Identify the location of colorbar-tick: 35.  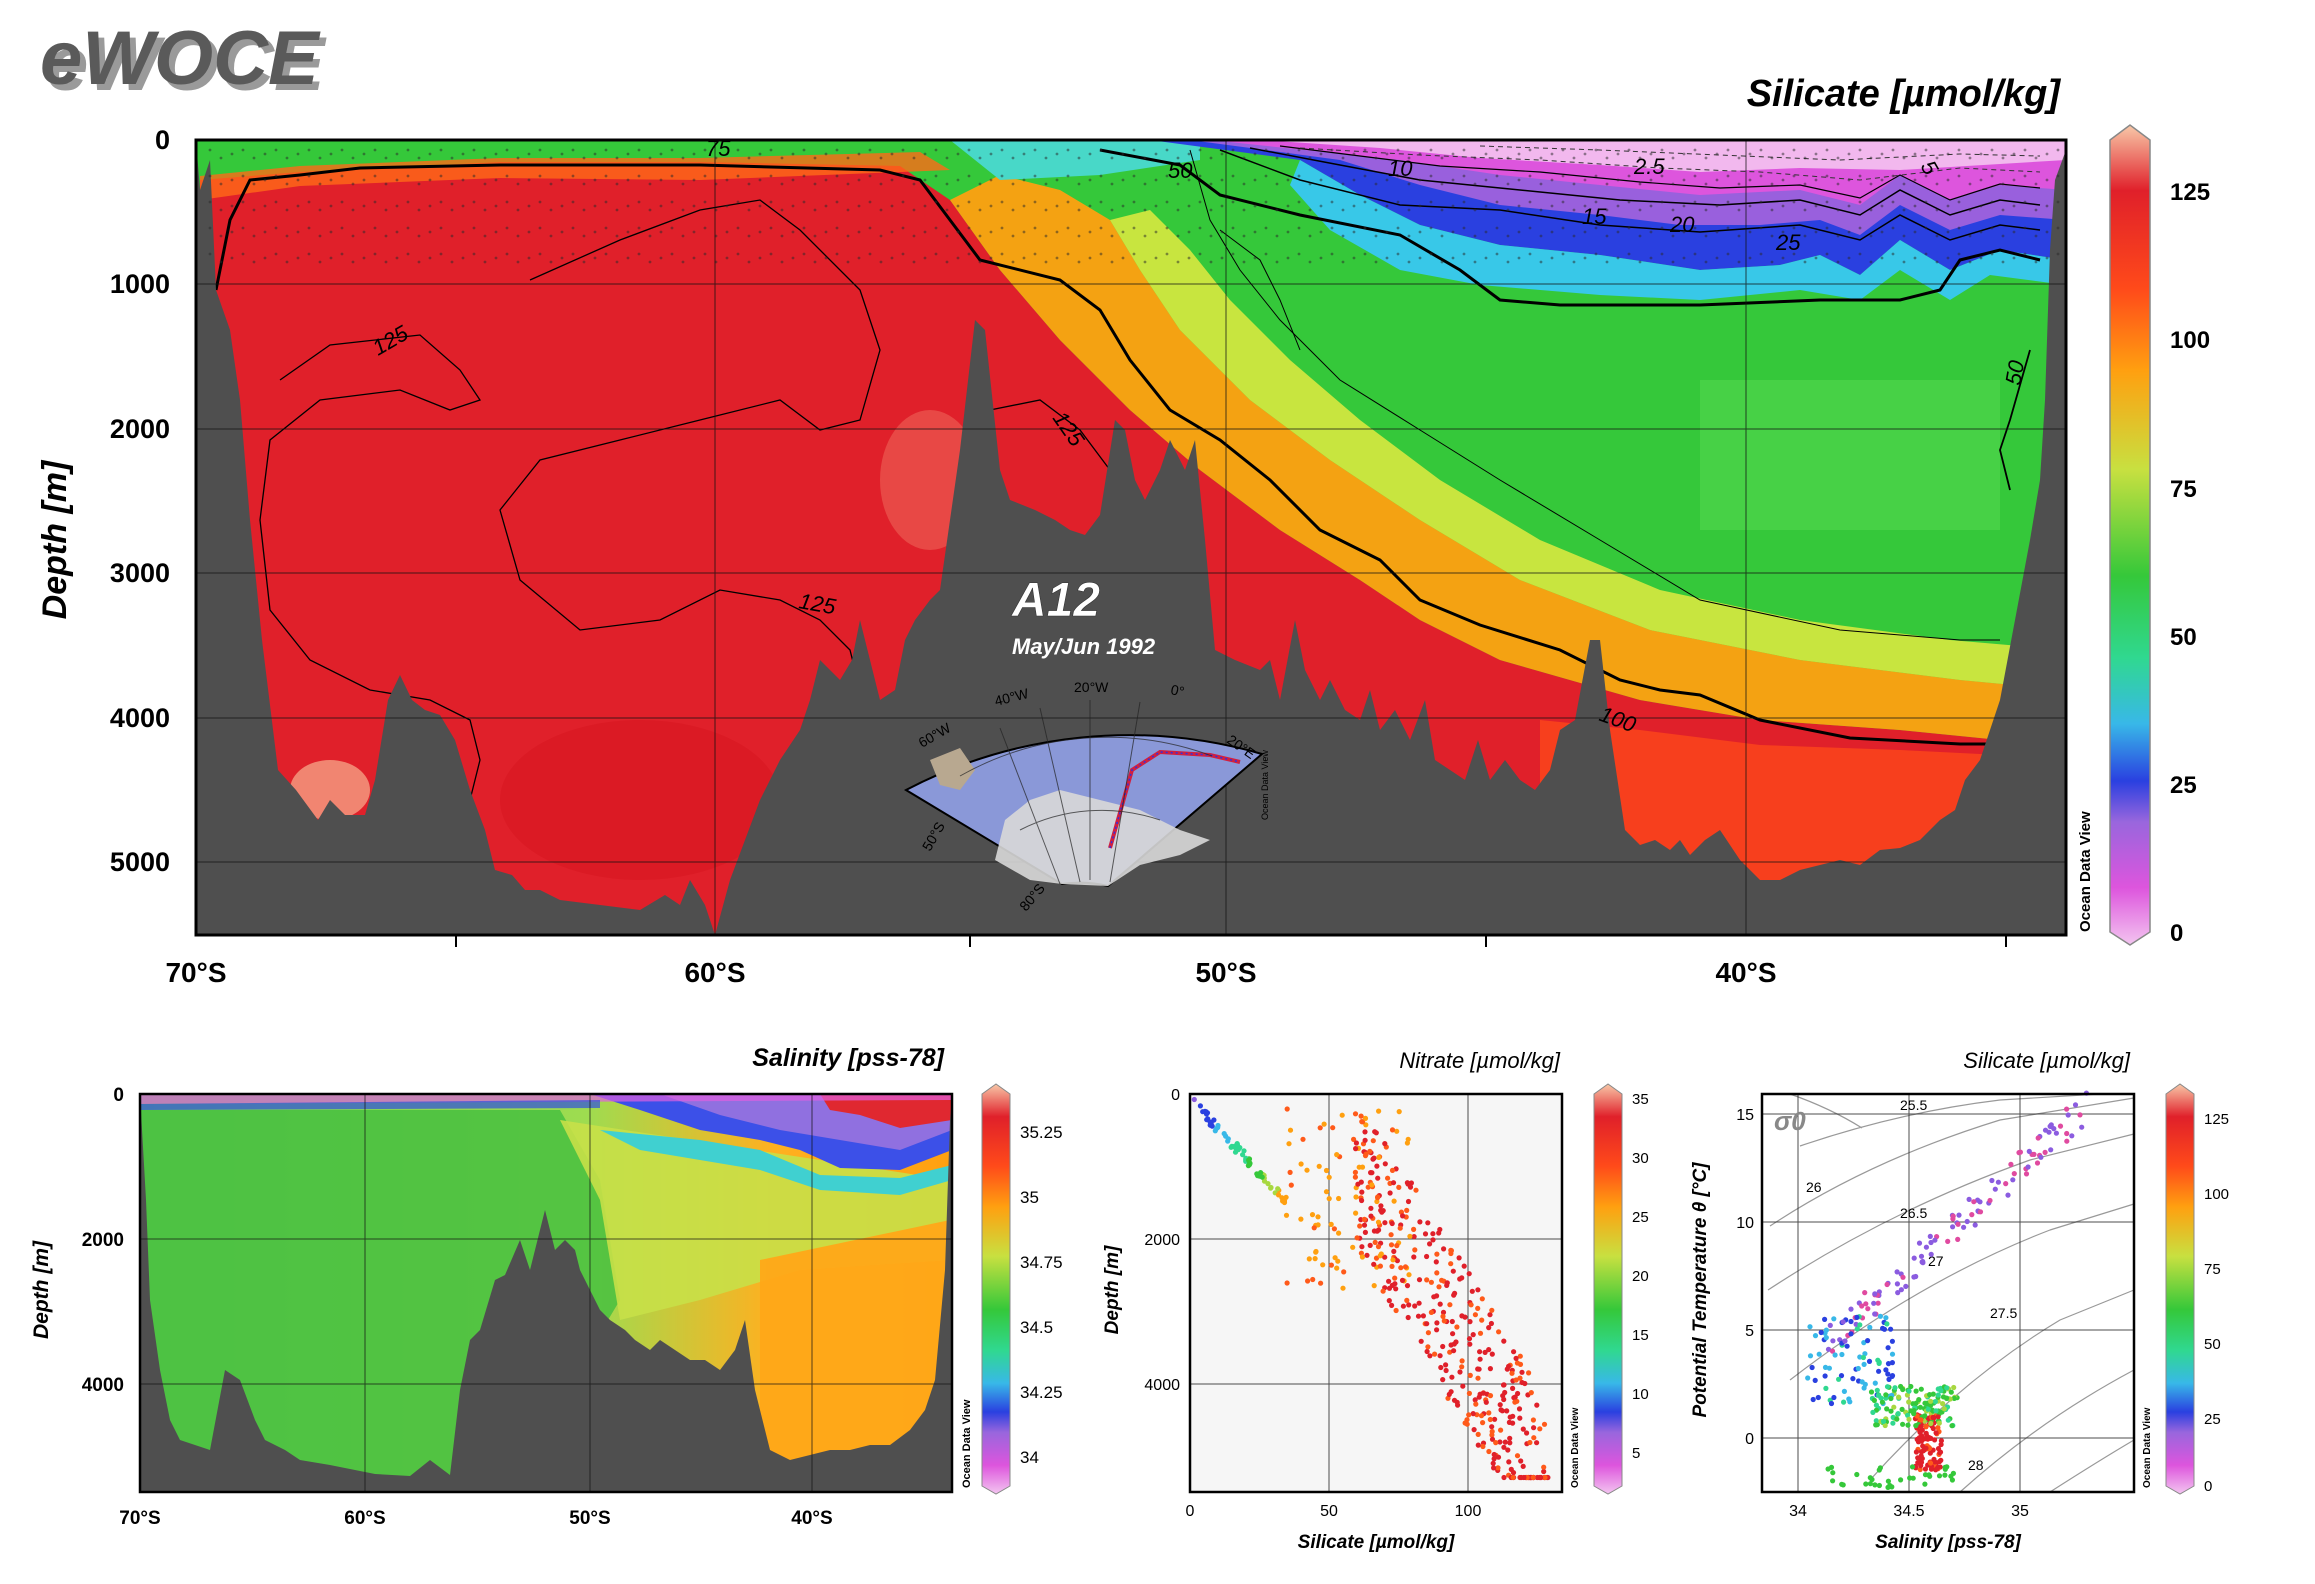
(1029, 1197).